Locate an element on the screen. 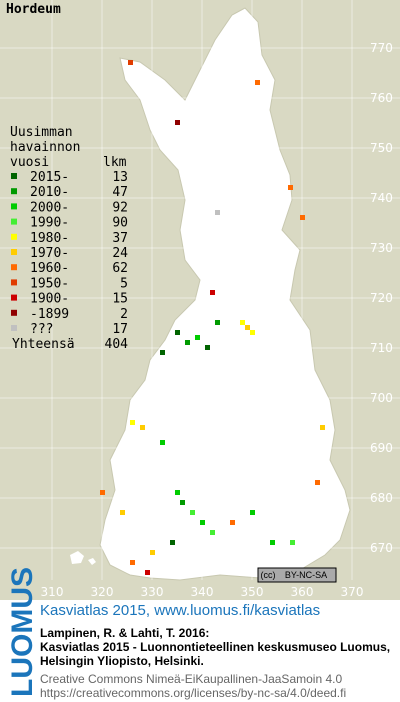 Image resolution: width=400 pixels, height=702 pixels. legend-label: 1990- is located at coordinates (49, 223).